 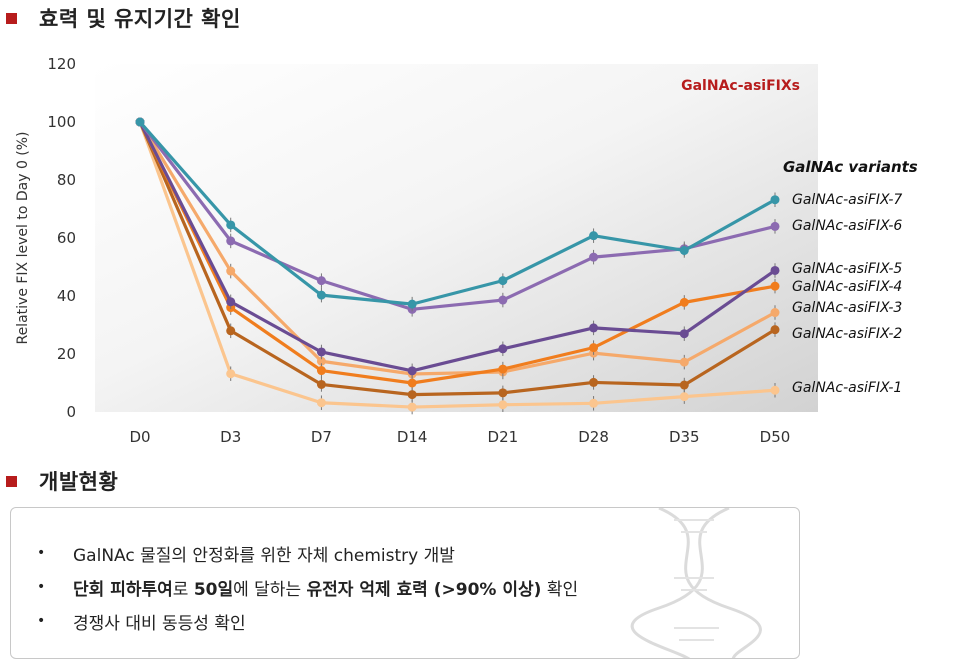 What do you see at coordinates (230, 437) in the screenshot?
I see `x-tick-label: D3` at bounding box center [230, 437].